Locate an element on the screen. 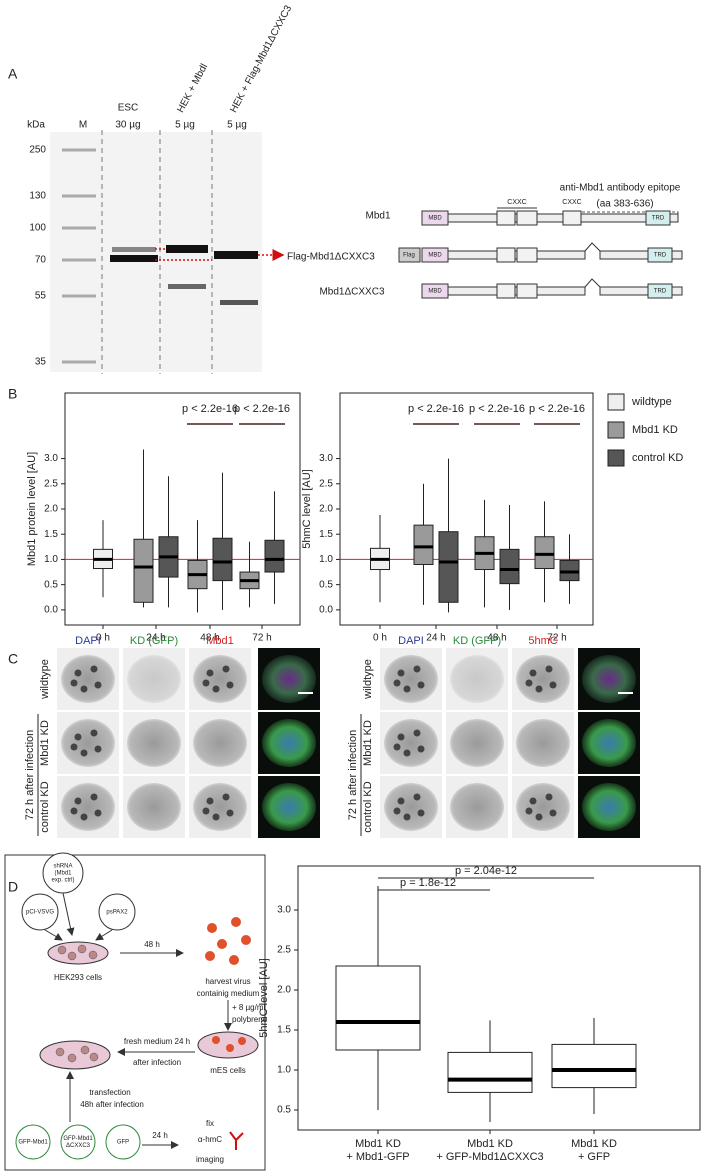 This screenshot has height=1176, width=708. panel-letter: B is located at coordinates (12, 394).